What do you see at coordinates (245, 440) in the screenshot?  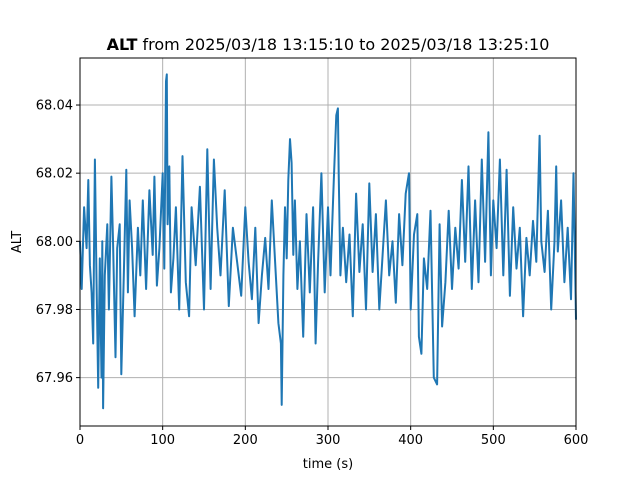 I see `x-tick-label: 200` at bounding box center [245, 440].